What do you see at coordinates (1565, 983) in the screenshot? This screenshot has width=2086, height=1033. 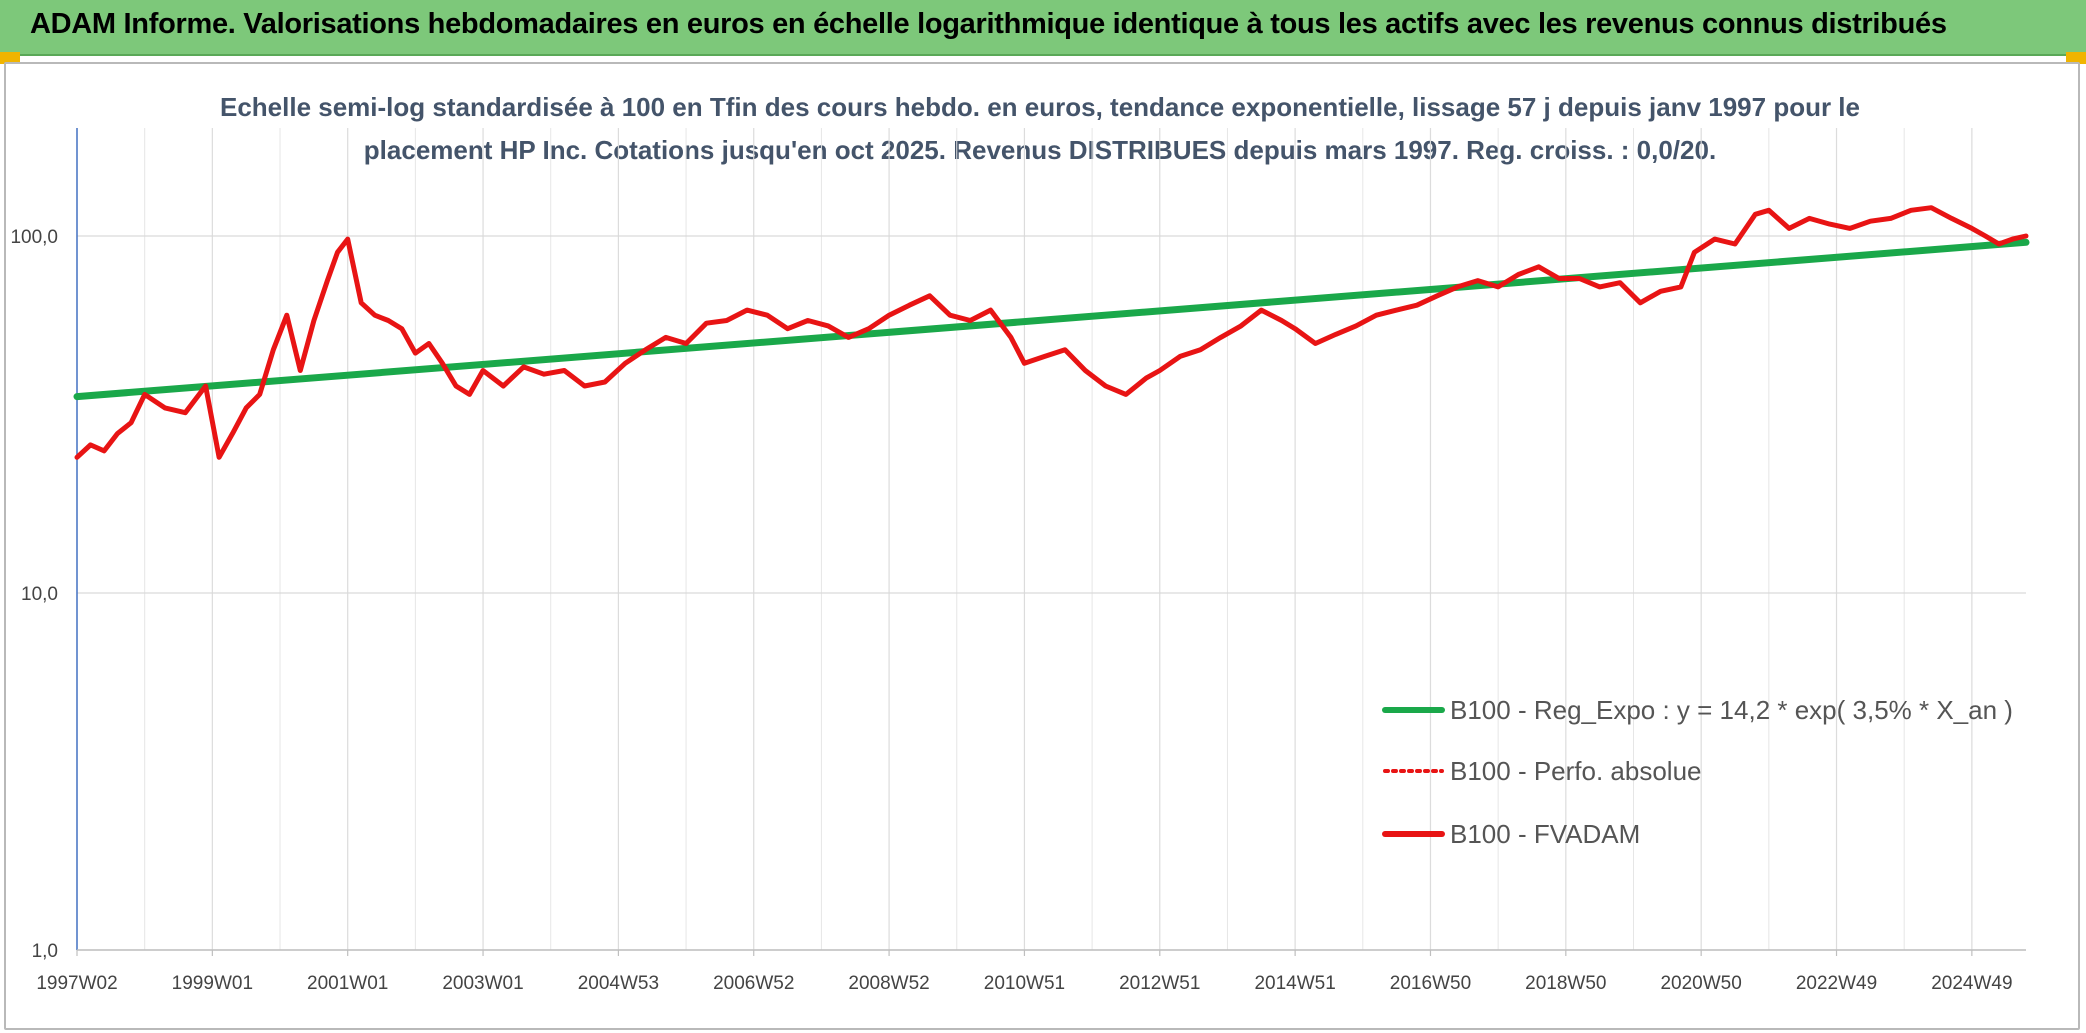 I see `x-tick-label: 2018W50` at bounding box center [1565, 983].